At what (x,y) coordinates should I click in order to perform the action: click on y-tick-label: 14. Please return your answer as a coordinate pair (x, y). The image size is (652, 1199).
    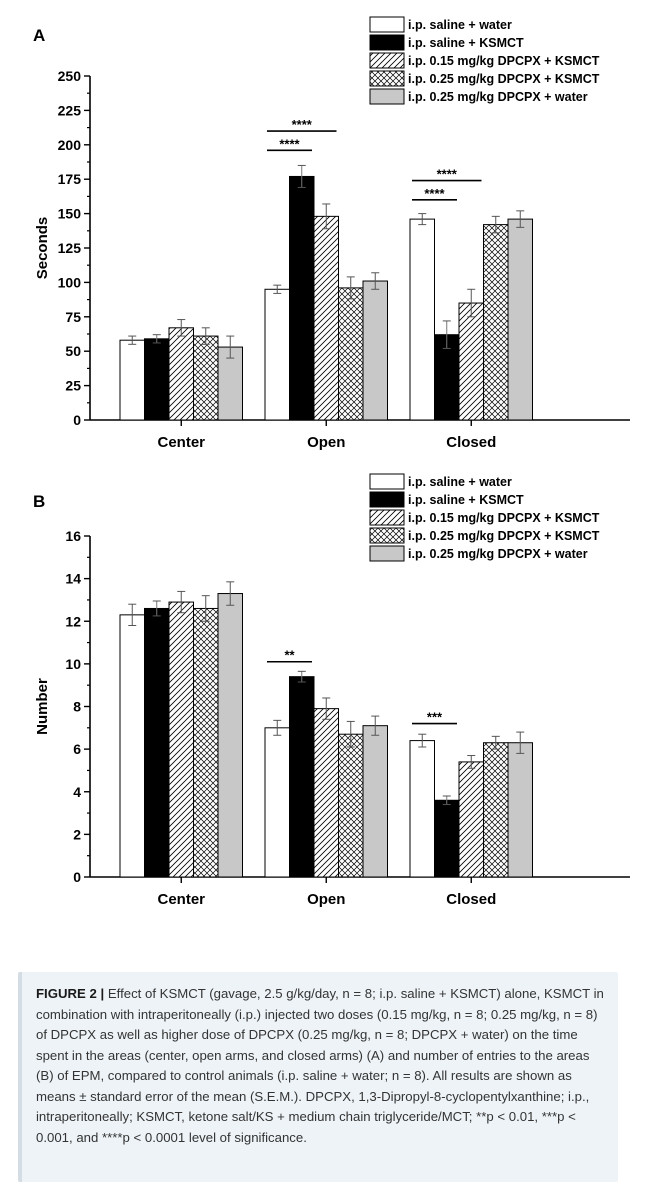
    Looking at the image, I should click on (73, 579).